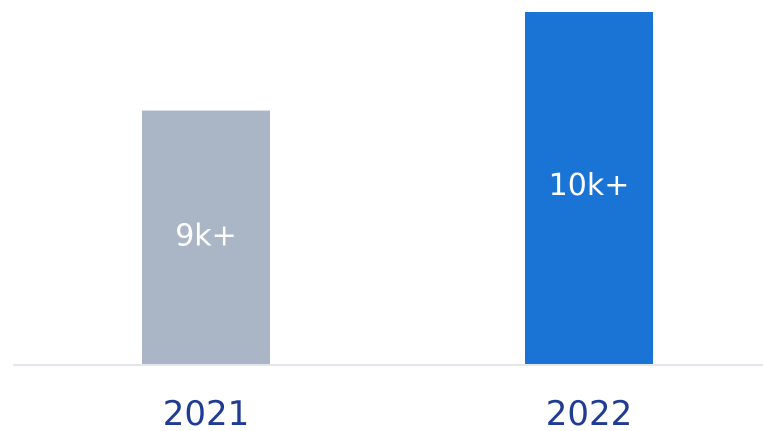  I want to click on bar-2021, so click(206, 237).